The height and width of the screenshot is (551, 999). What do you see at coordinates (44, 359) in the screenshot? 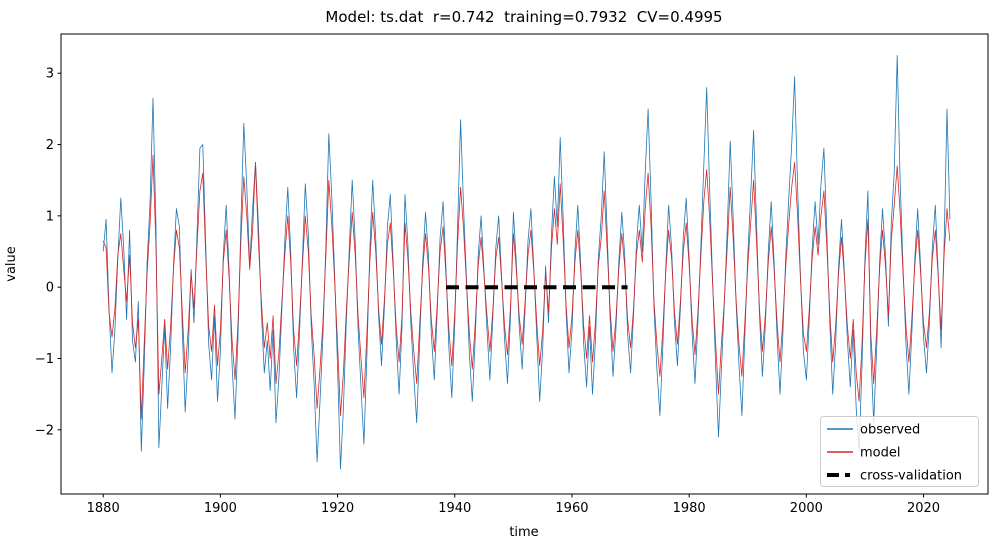
I see `y-tick-label: −1` at bounding box center [44, 359].